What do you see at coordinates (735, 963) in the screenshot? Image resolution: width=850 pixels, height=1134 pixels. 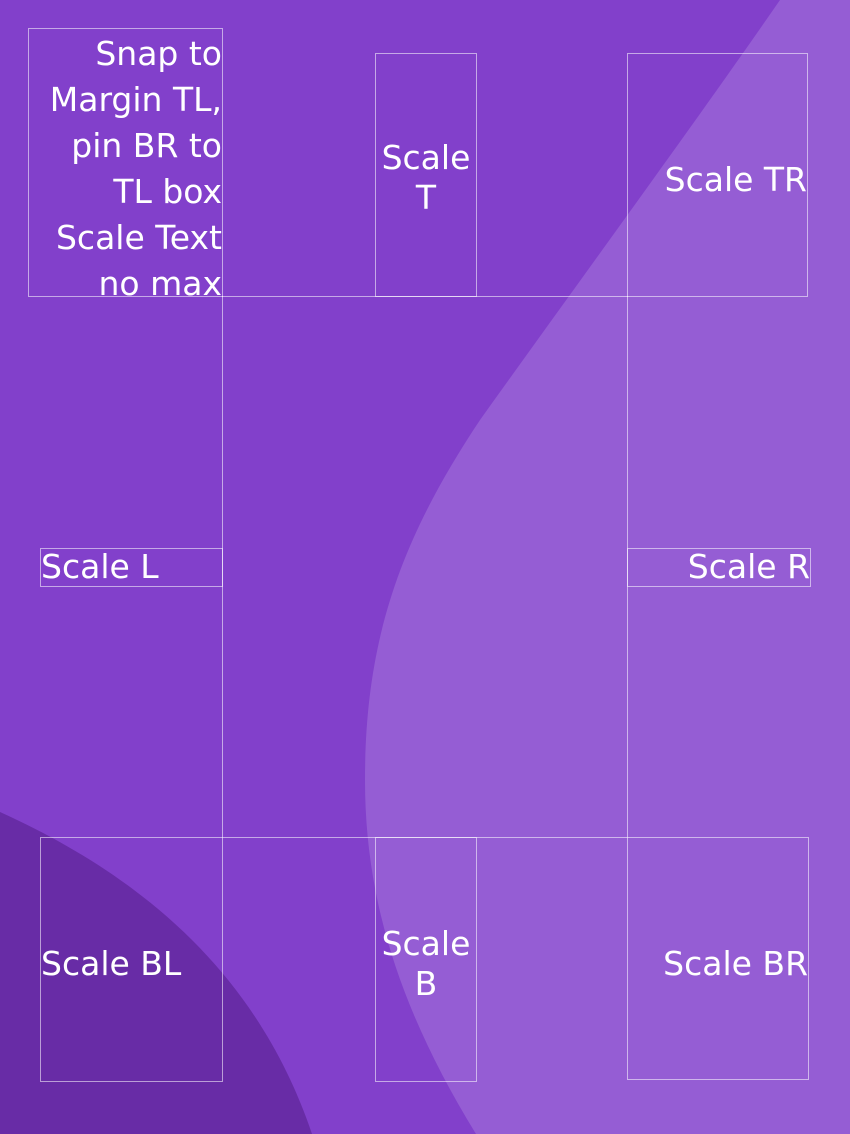 I see `bottom-right-label: Scale BR` at bounding box center [735, 963].